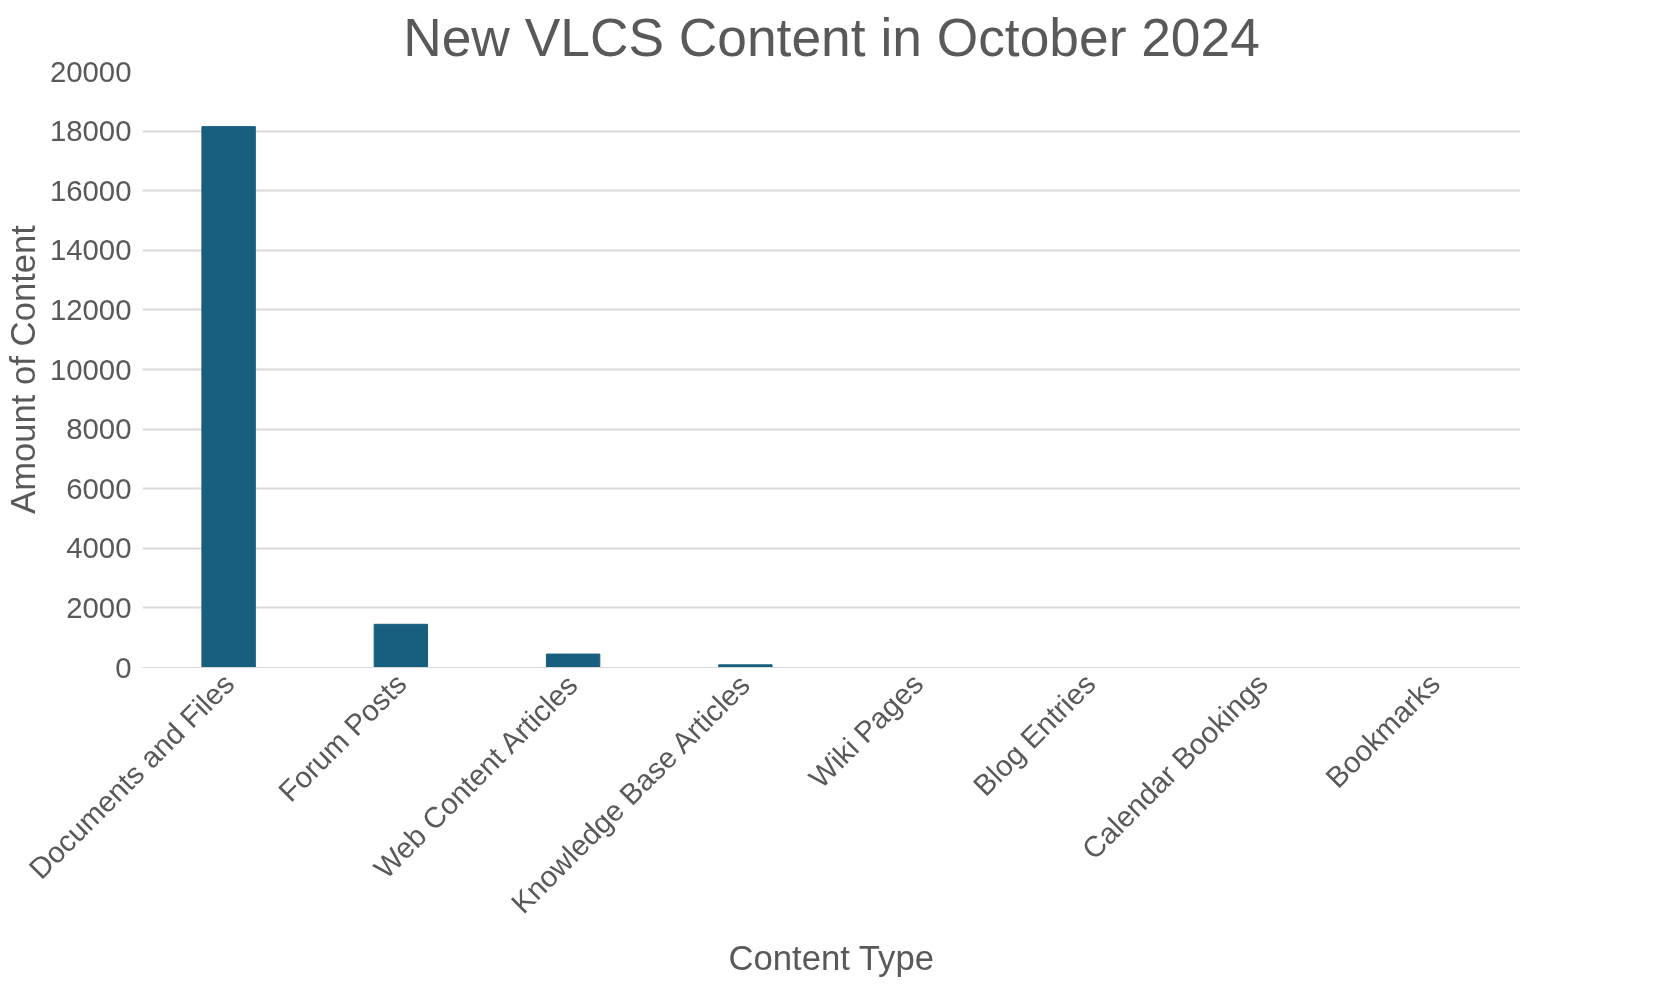 This screenshot has height=993, width=1653. What do you see at coordinates (90, 250) in the screenshot?
I see `y-tick-label: 14000` at bounding box center [90, 250].